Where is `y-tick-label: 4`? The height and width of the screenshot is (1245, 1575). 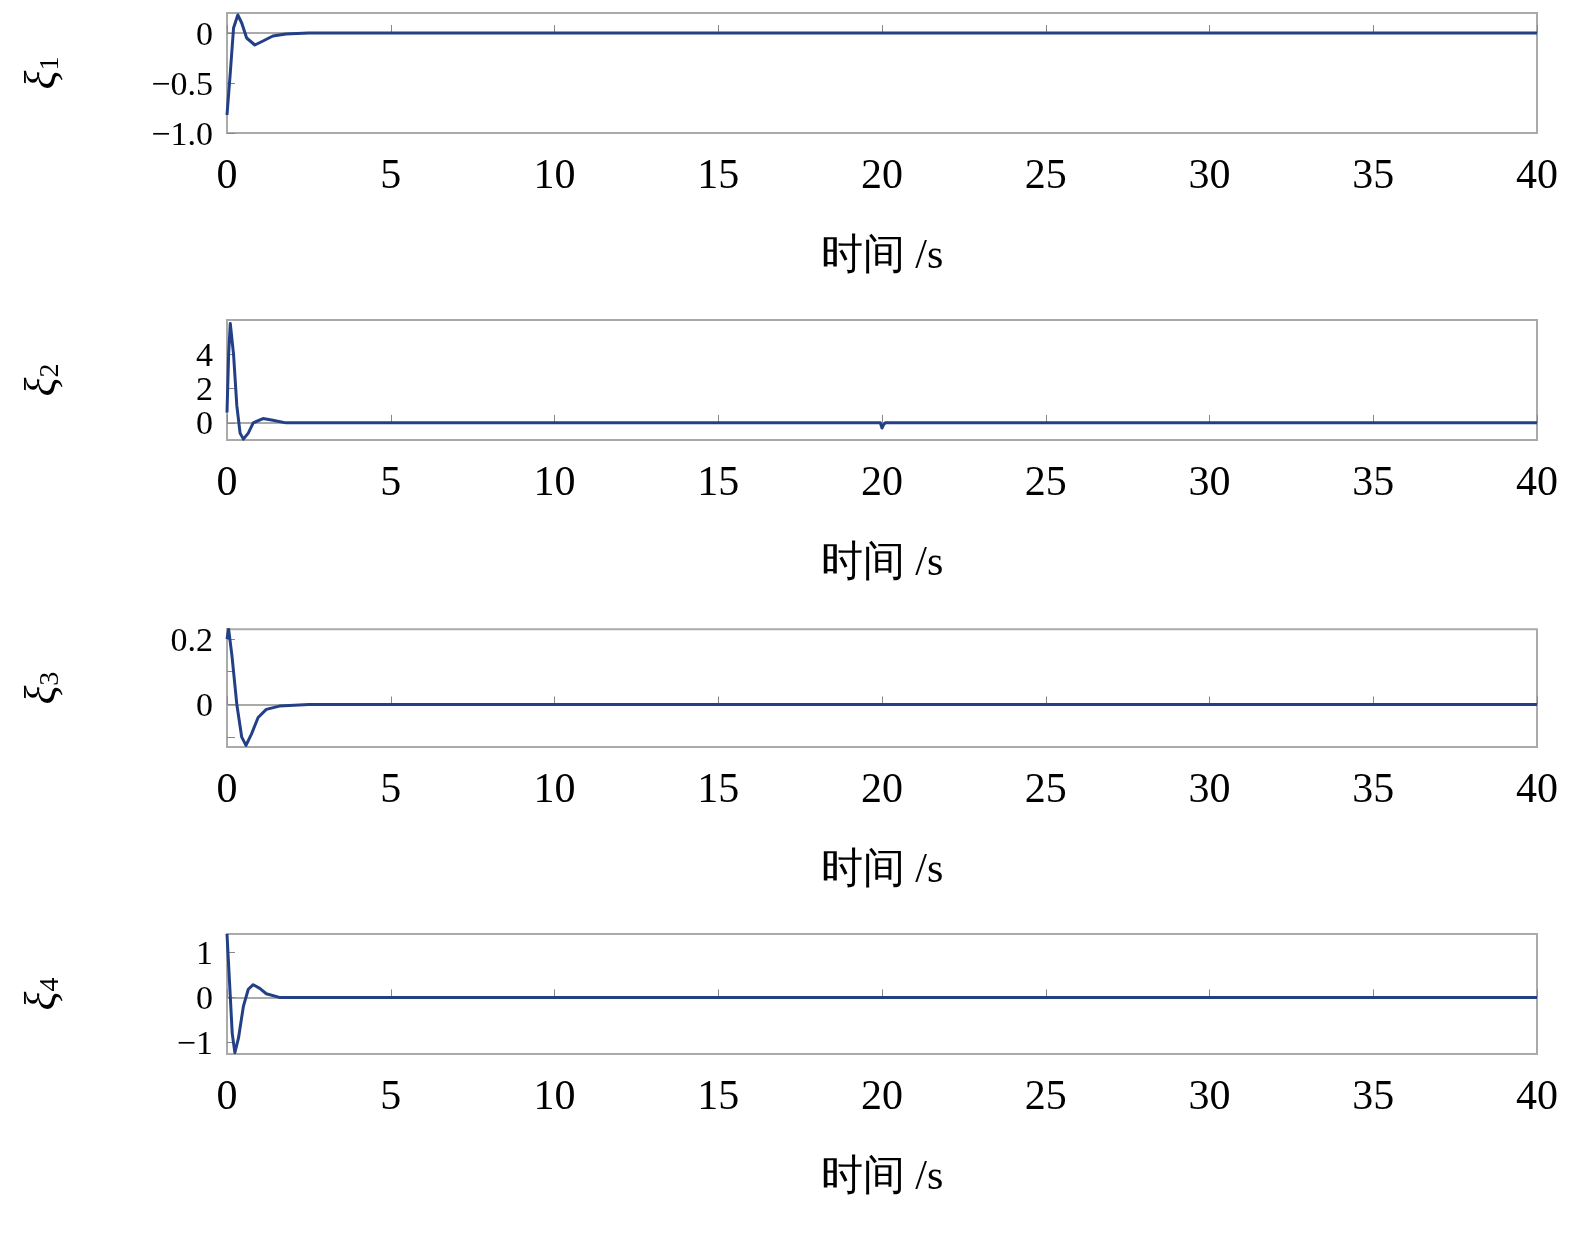 y-tick-label: 4 is located at coordinates (204, 354).